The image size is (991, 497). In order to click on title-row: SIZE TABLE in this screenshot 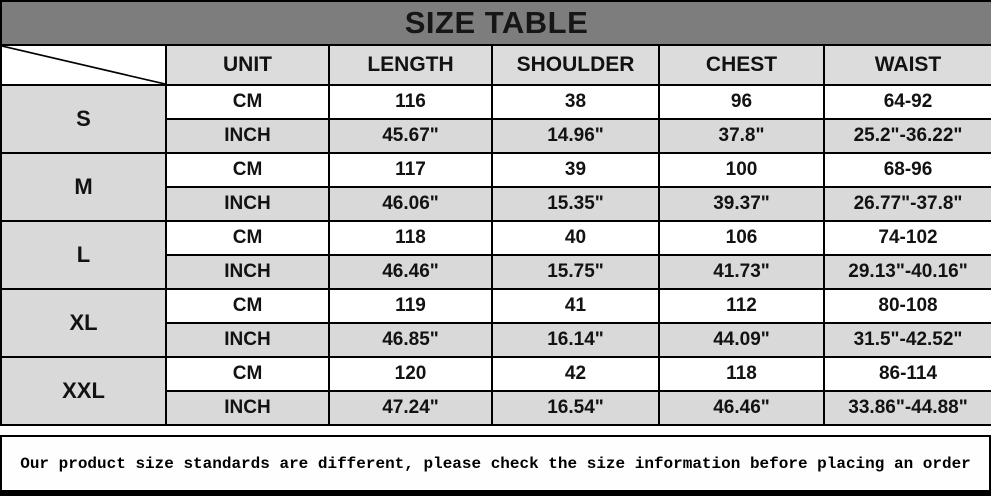, I will do `click(495, 23)`.